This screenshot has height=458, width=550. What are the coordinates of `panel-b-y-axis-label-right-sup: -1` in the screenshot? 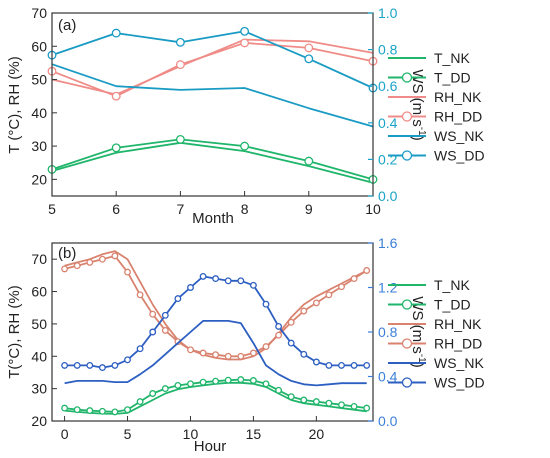 It's located at (421, 358).